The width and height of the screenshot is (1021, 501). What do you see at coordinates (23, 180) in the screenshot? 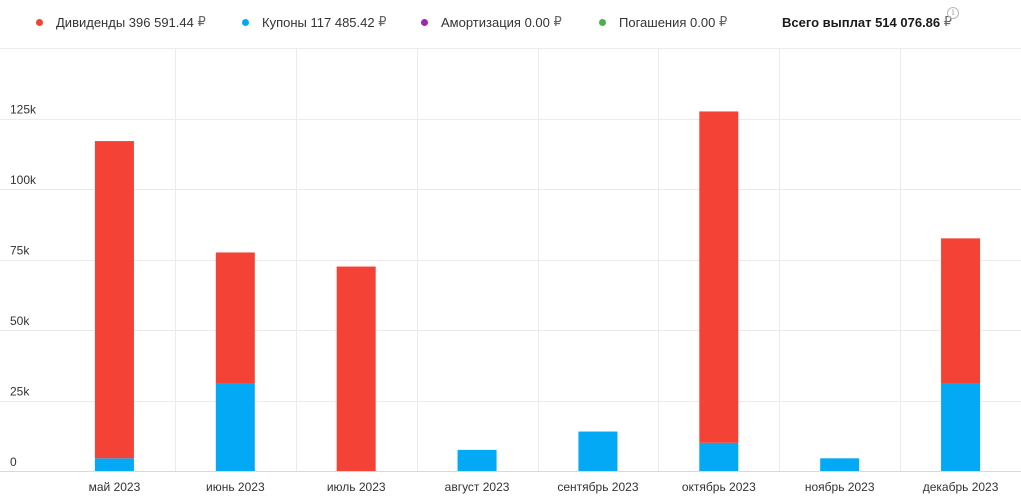
I see `y-tick-label: 100k` at bounding box center [23, 180].